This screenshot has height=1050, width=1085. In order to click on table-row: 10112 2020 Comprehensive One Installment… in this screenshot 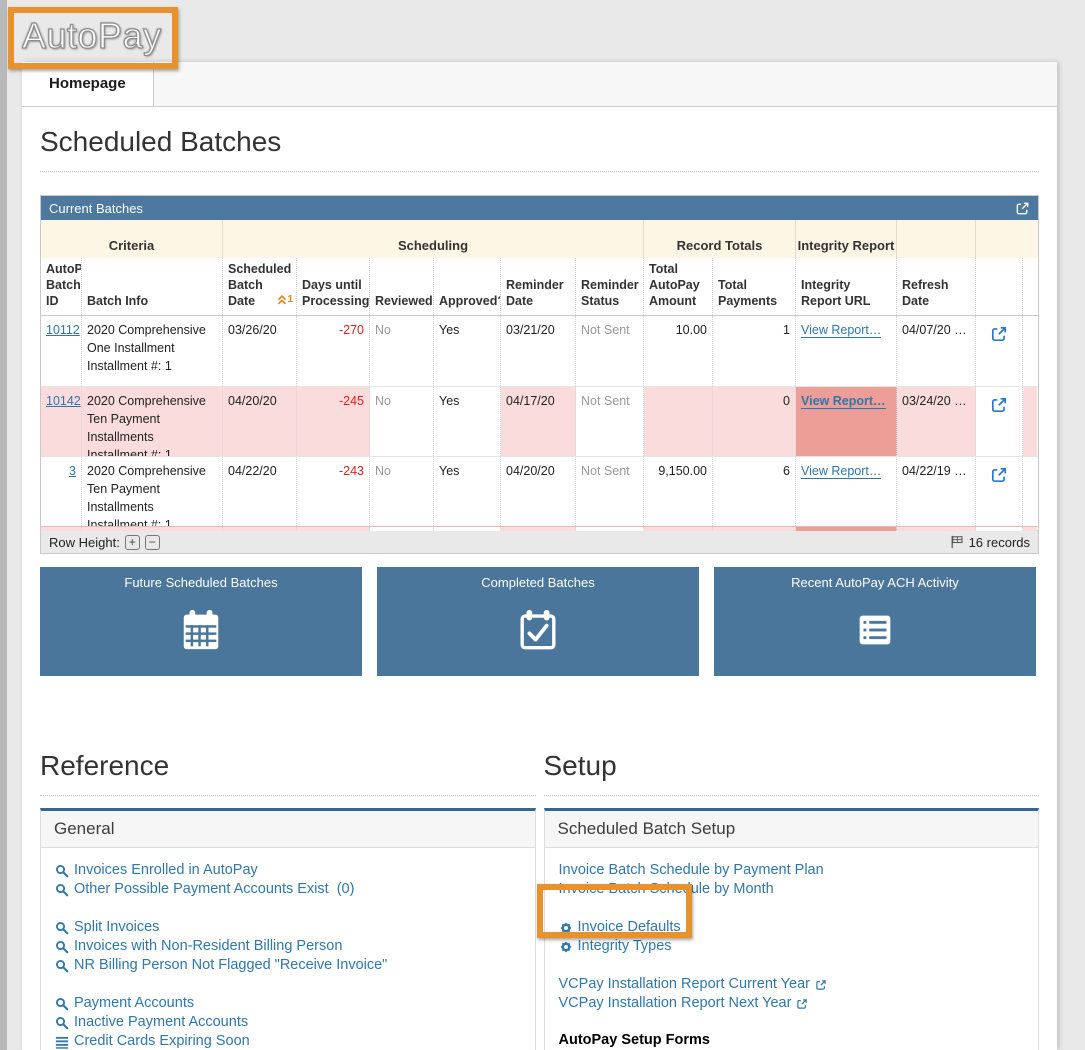, I will do `click(539, 351)`.